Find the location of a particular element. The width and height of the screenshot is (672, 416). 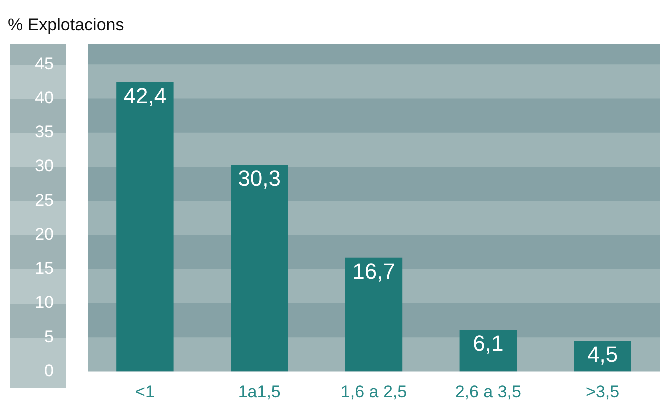

y-tick-label: 25 is located at coordinates (44, 200).